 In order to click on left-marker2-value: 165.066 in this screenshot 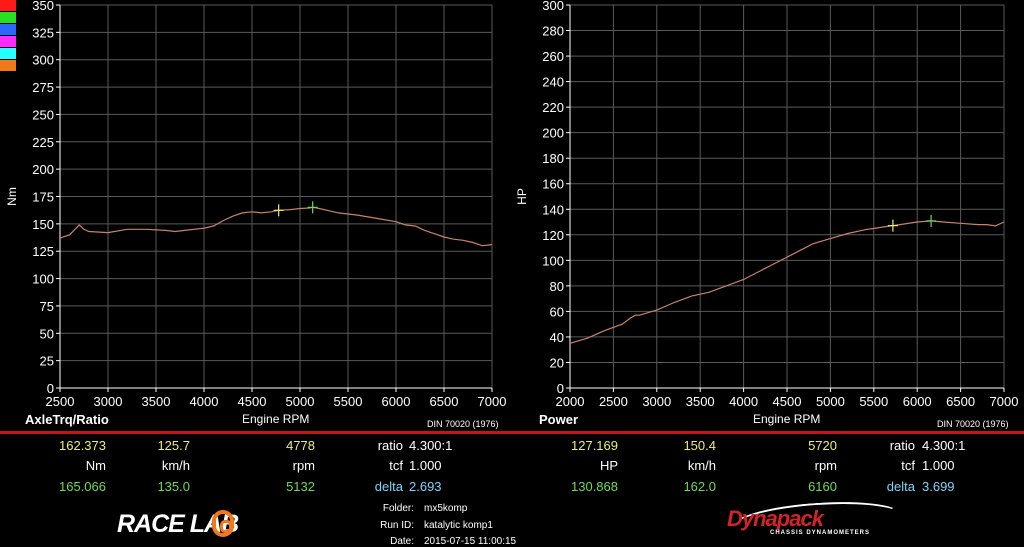, I will do `click(82, 486)`.